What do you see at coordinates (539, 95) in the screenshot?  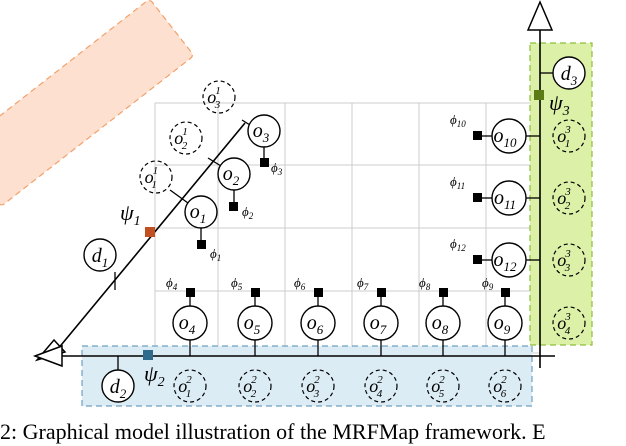 I see `psi-3-factor` at bounding box center [539, 95].